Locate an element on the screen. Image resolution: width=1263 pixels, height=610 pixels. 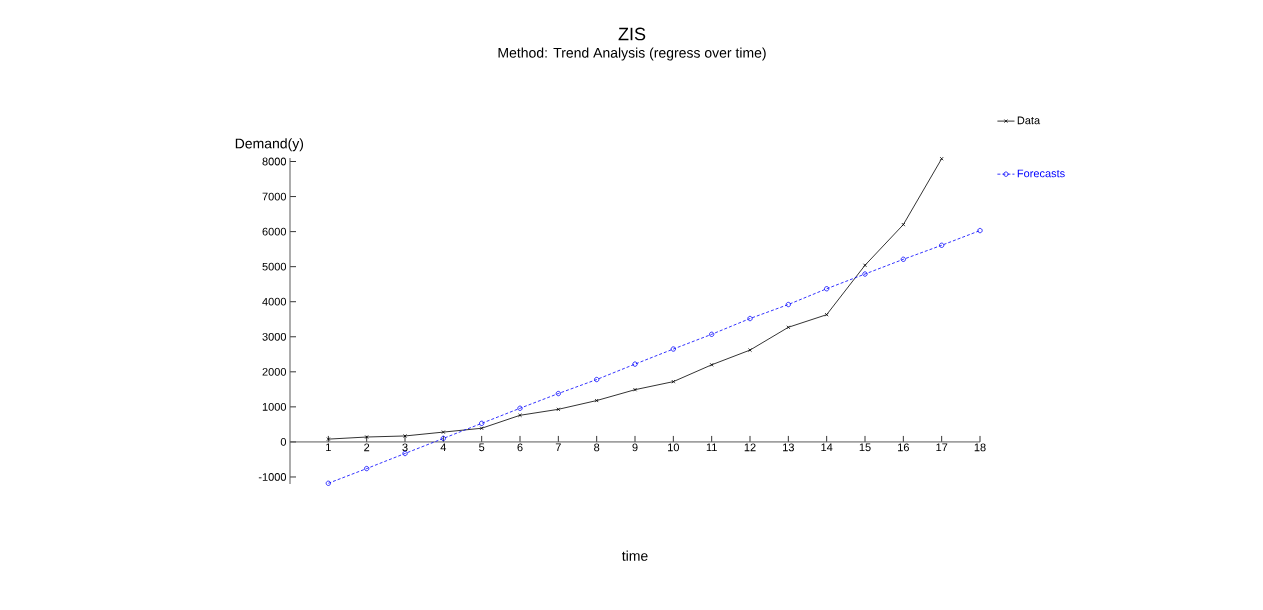
chart-subtitle: Method: Trend Analysis (regress over time) is located at coordinates (632, 54).